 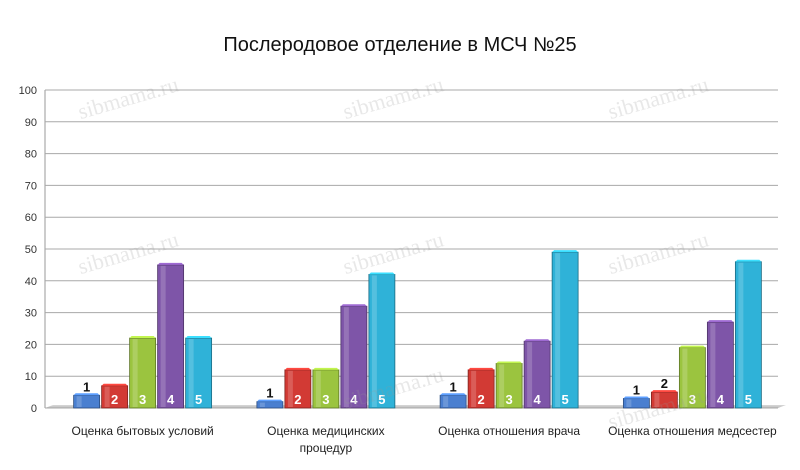 I want to click on y-tick-label: 80, so click(x=31, y=155).